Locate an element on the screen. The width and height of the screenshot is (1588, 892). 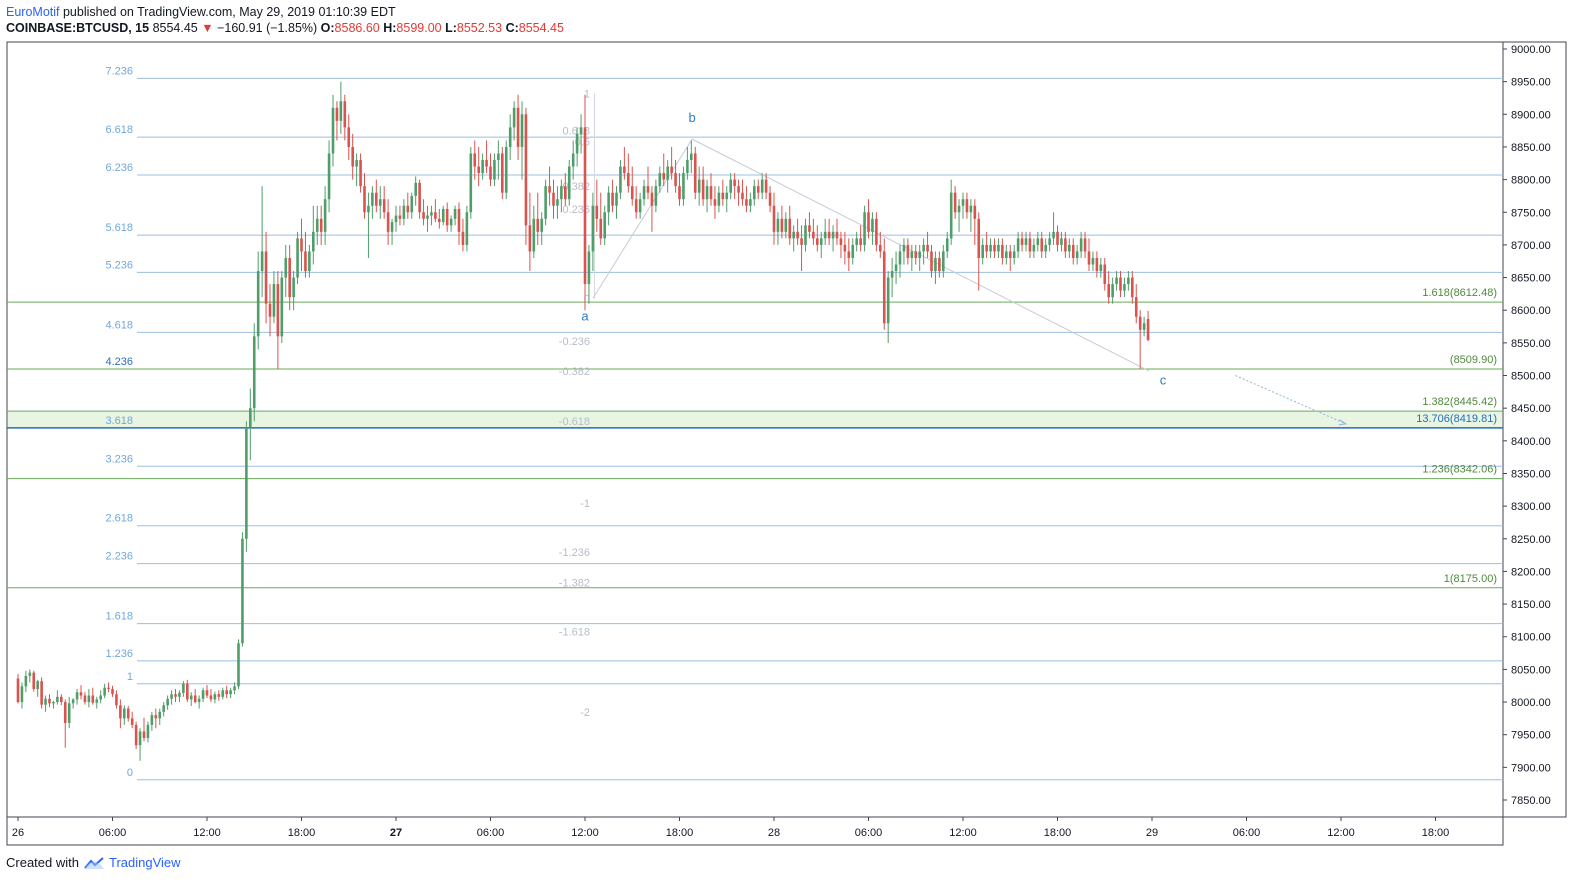
down-arrow-icon: ▼ is located at coordinates (207, 28).